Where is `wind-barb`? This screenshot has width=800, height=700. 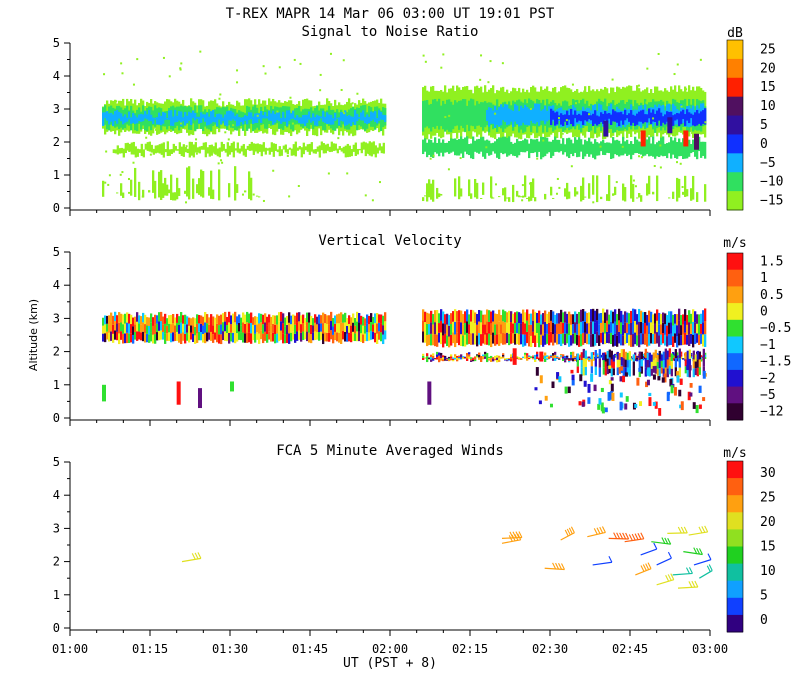 wind-barb is located at coordinates (693, 551).